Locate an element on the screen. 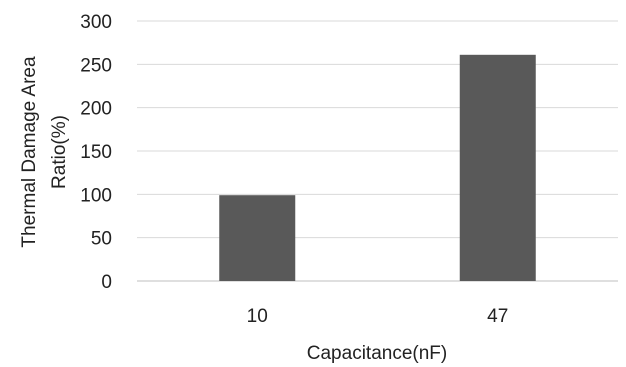  y-axis-ticks: 0 50 100 150 200 250 300 is located at coordinates (96, 152).